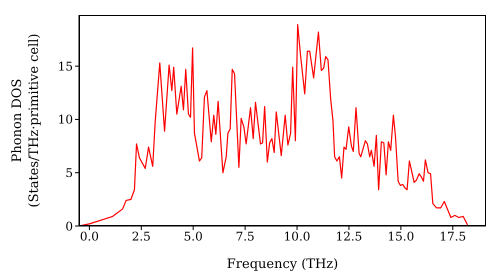  What do you see at coordinates (193, 237) in the screenshot?
I see `x-tick-label: 5.0` at bounding box center [193, 237].